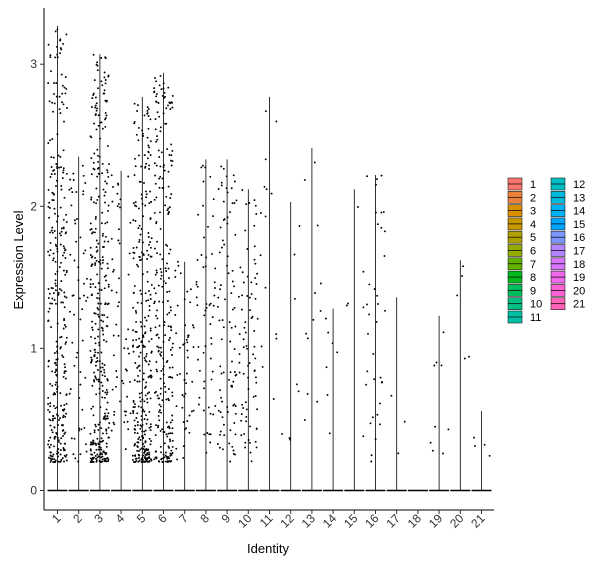 Image resolution: width=600 pixels, height=568 pixels. Describe the element at coordinates (478, 521) in the screenshot. I see `x-tick-label-21: 21` at that location.